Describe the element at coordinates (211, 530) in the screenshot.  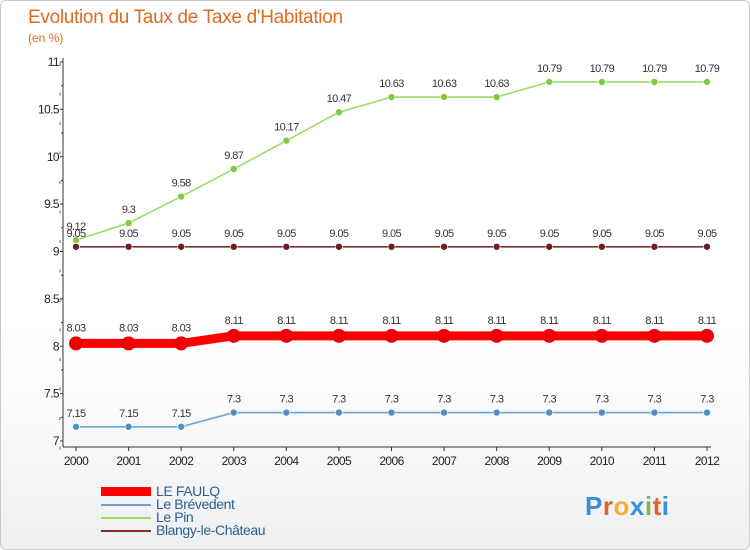
I see `legend-label-blangy: Blangy-le-Château` at that location.